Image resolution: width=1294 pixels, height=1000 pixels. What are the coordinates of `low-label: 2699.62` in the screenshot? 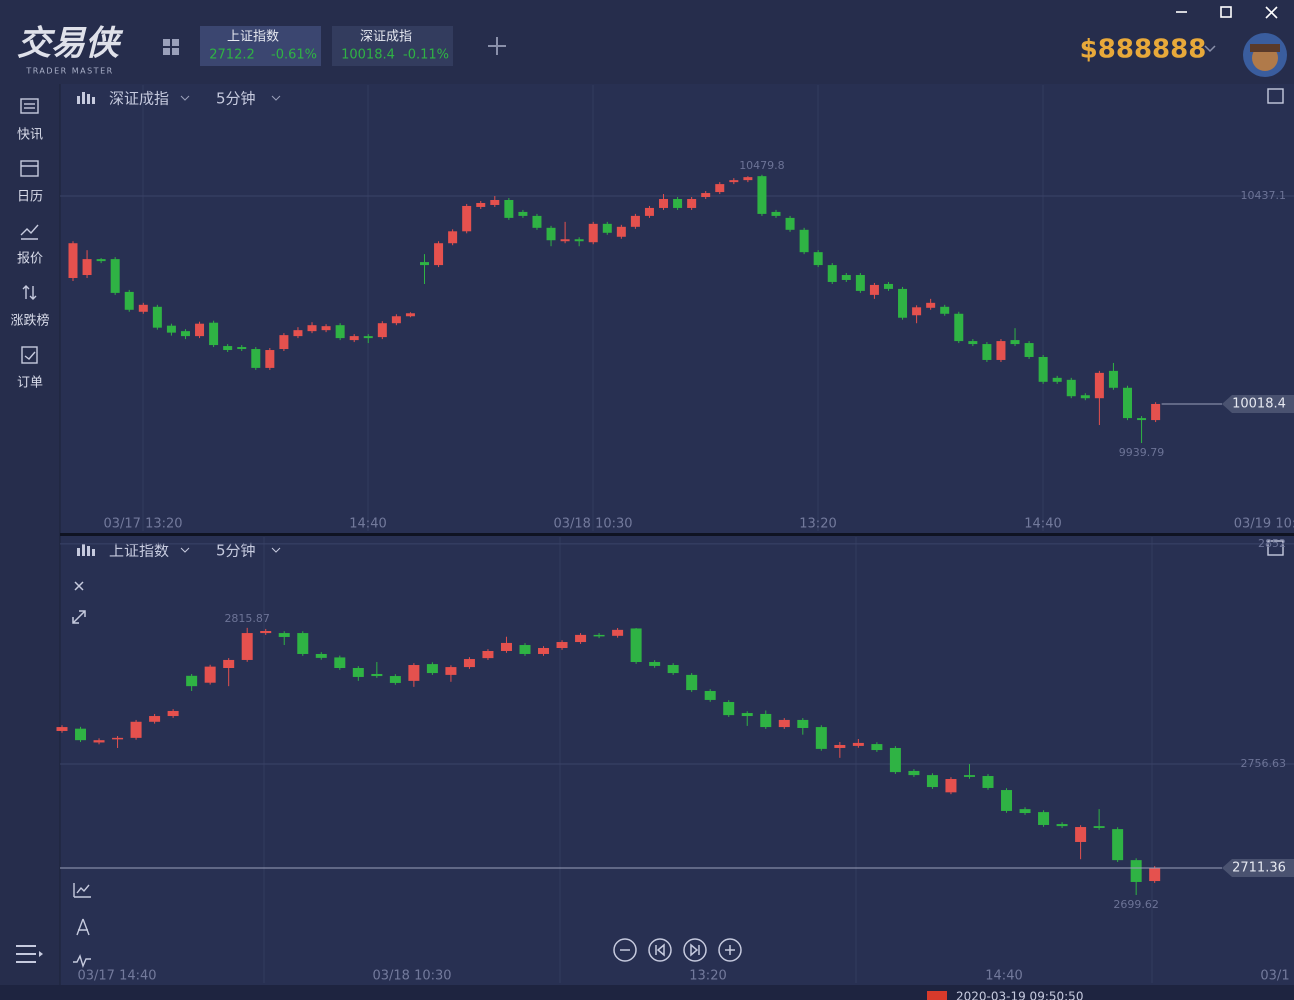 It's located at (1136, 904).